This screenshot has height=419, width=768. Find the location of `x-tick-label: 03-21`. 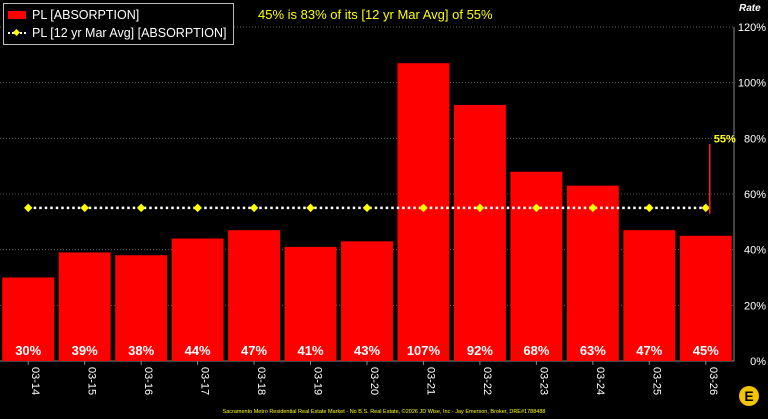

x-tick-label: 03-21 is located at coordinates (430, 381).